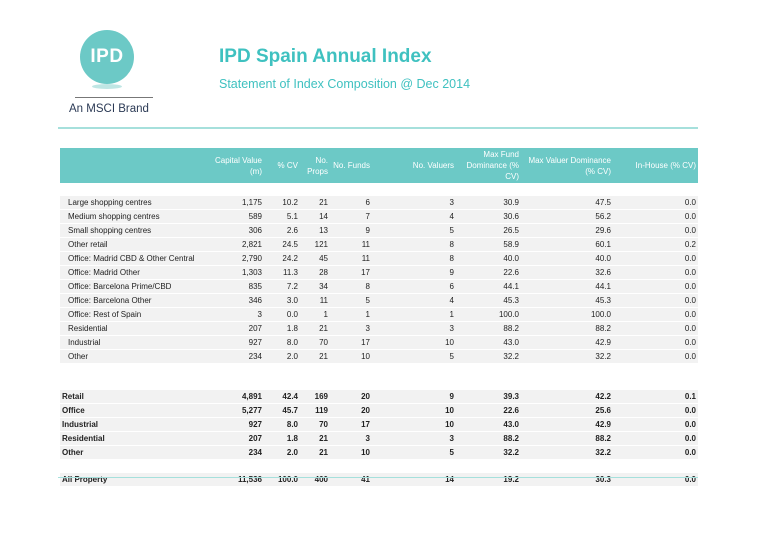 The image size is (768, 543). Describe the element at coordinates (282, 301) in the screenshot. I see `cell-value: 3.0` at that location.